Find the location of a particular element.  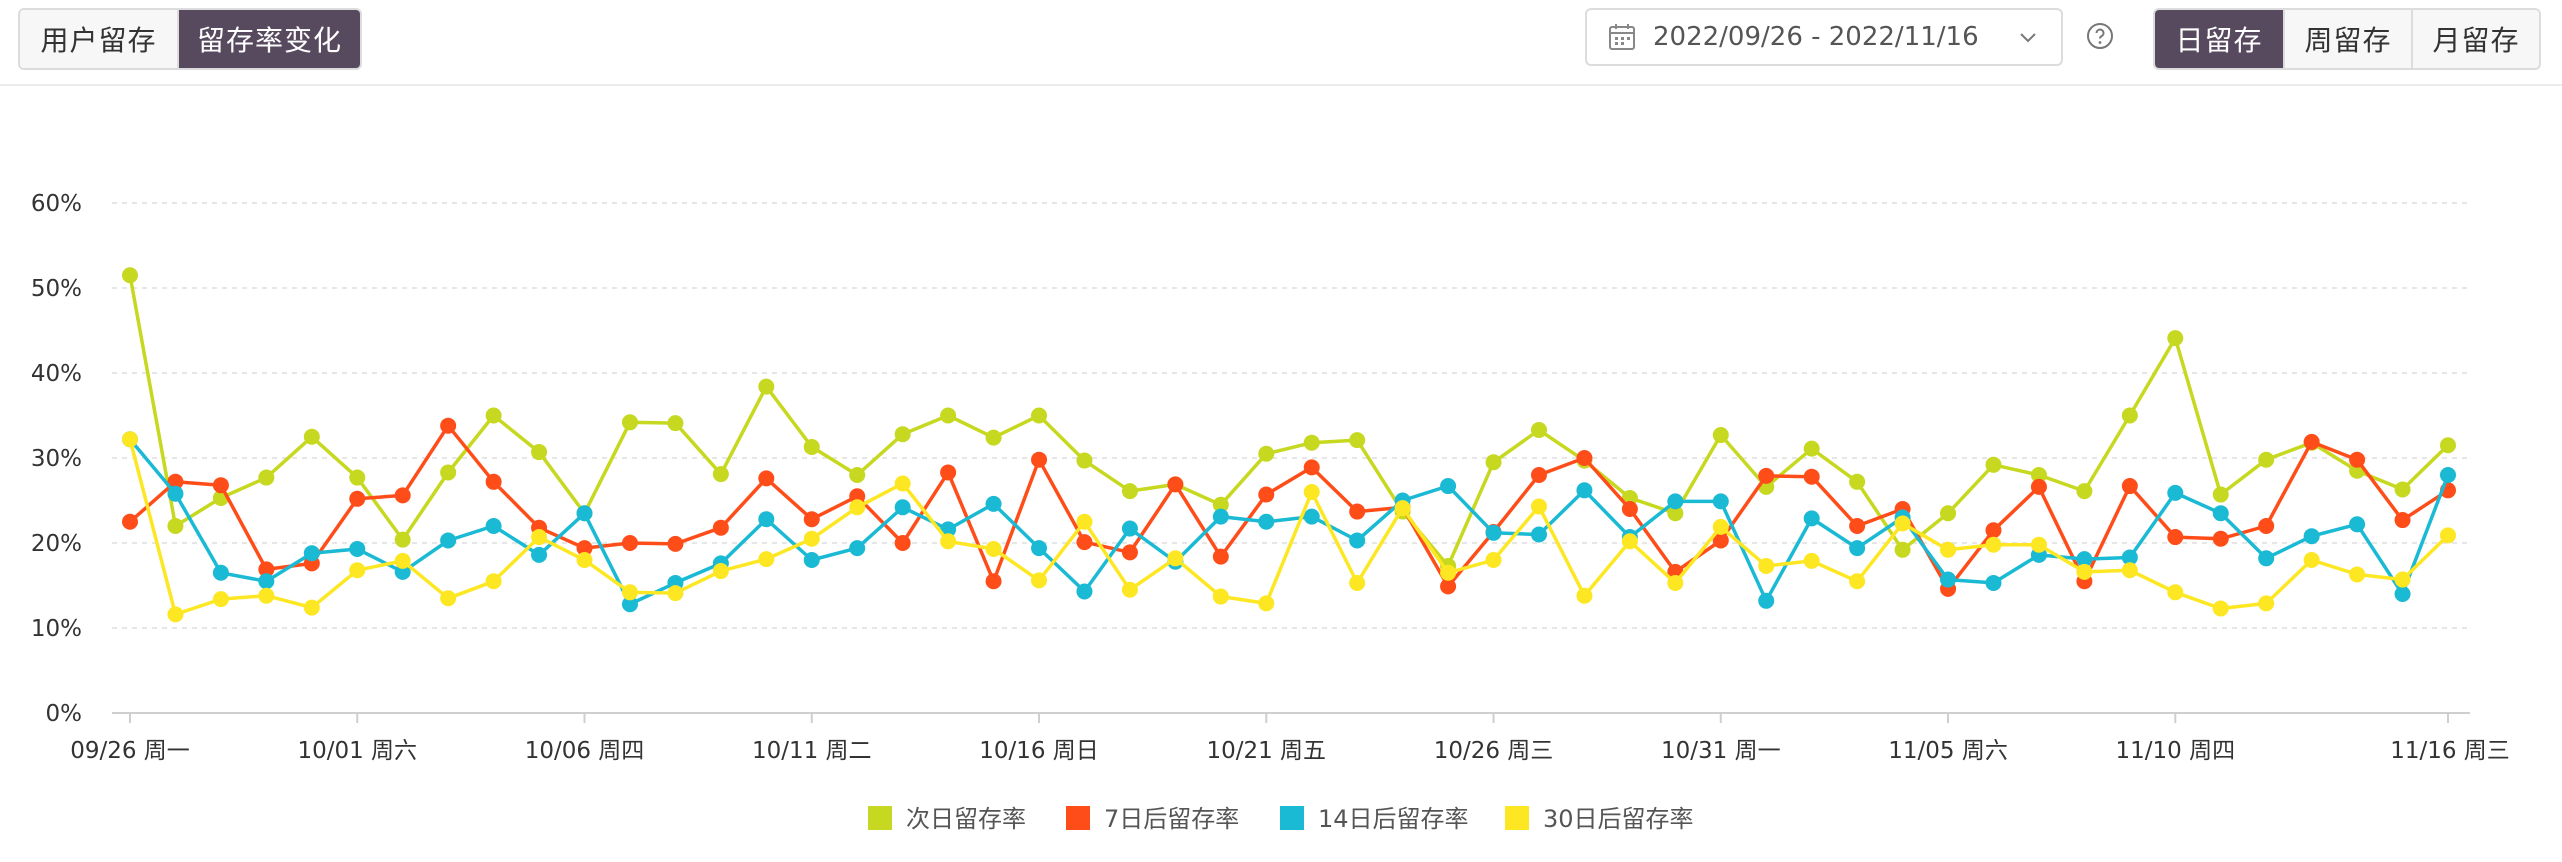

period-tabs: 日留存 周留存 月留存 is located at coordinates (2347, 39).